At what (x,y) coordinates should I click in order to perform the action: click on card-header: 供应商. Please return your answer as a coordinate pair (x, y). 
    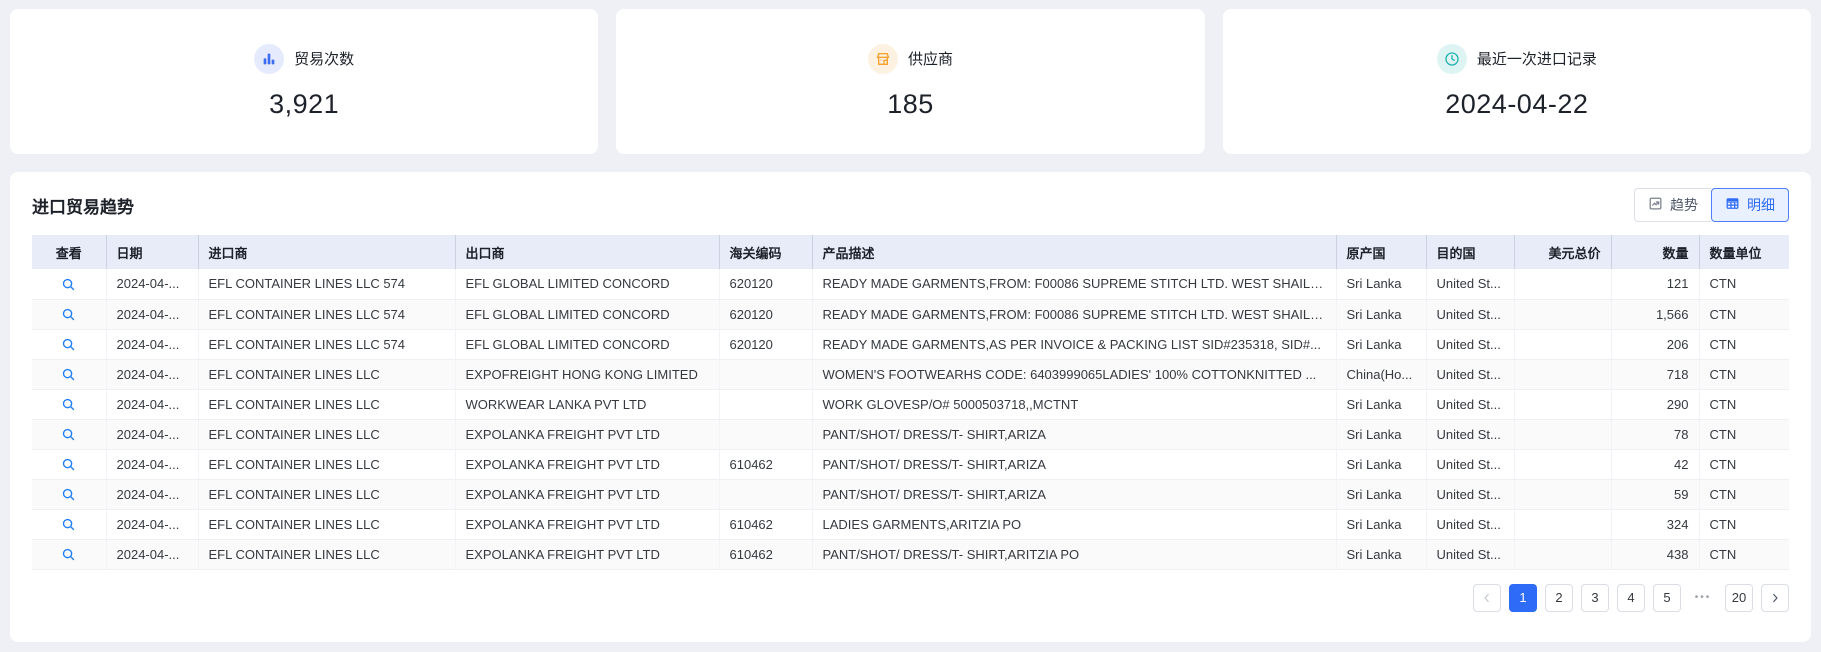
    Looking at the image, I should click on (910, 58).